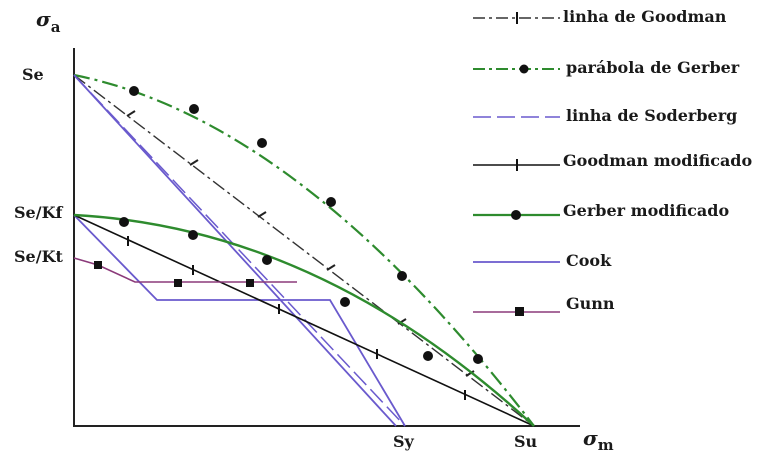 This screenshot has height=454, width=776. I want to click on svg-text: Gunn, so click(590, 303).